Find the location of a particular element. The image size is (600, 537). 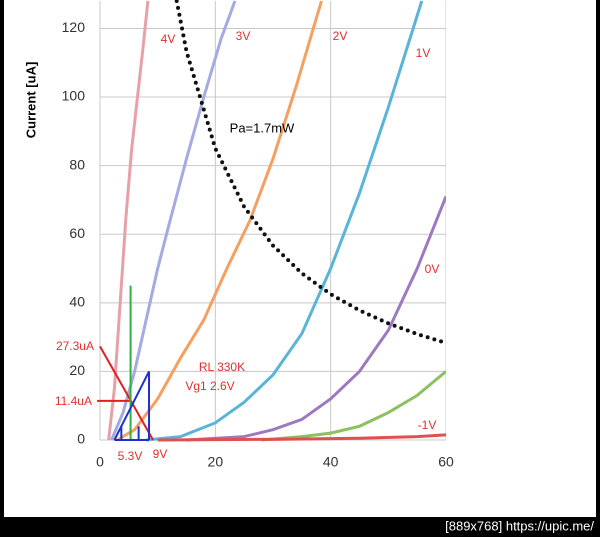

annotation: 11.4uA is located at coordinates (73, 401).